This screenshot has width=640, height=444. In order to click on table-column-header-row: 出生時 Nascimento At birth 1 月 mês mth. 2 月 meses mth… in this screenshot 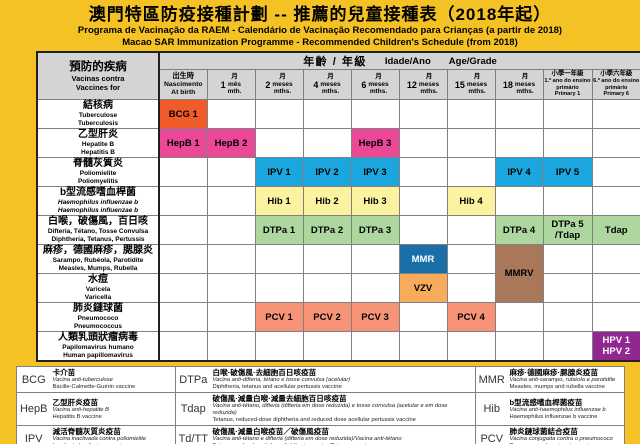, I will do `click(338, 84)`.